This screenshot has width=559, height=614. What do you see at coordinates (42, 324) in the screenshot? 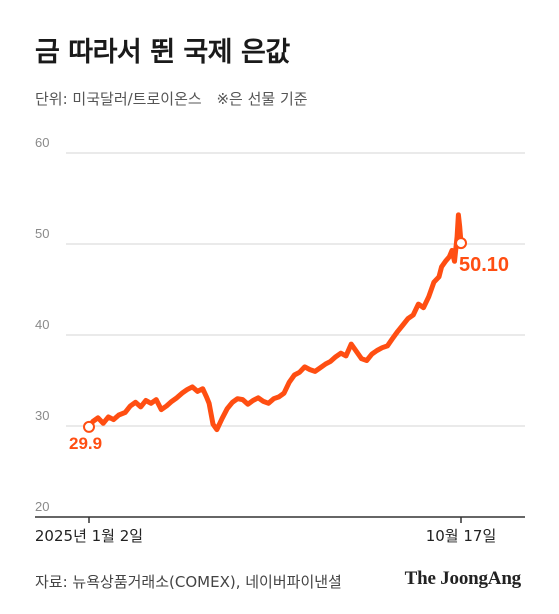
I see `y-tick-label: 40` at bounding box center [42, 324].